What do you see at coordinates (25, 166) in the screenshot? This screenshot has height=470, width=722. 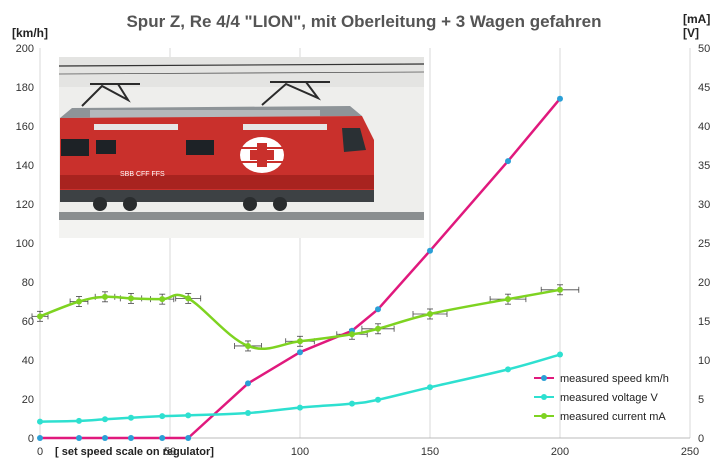 I see `y-left-tick-label: 140` at bounding box center [25, 166].